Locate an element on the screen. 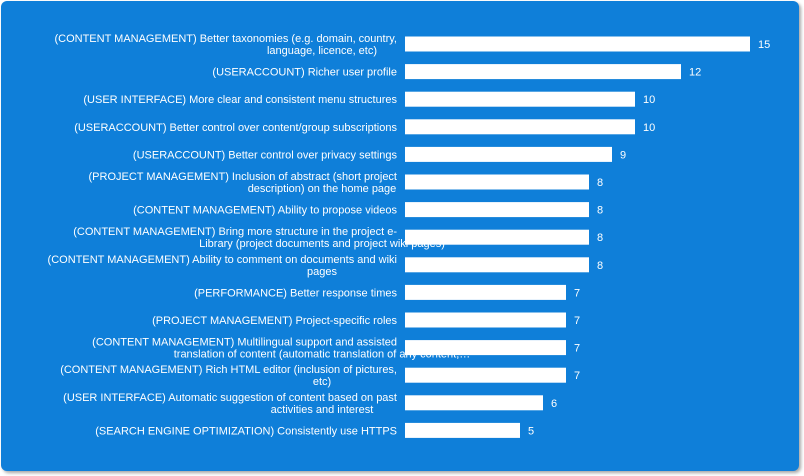  value-label-10: 7 is located at coordinates (577, 321).